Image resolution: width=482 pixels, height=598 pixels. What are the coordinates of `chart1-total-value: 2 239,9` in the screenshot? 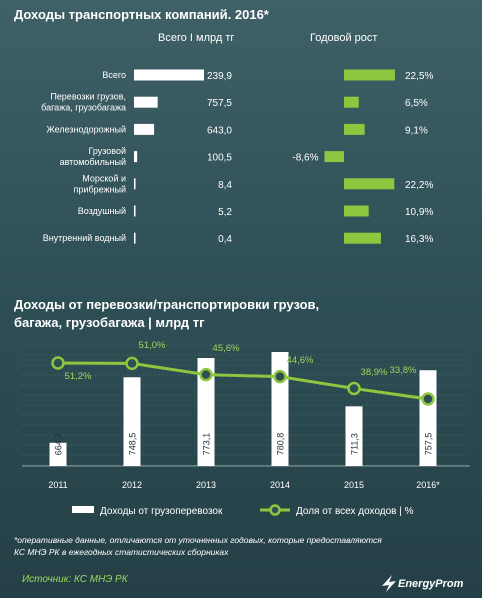 It's located at (216, 76).